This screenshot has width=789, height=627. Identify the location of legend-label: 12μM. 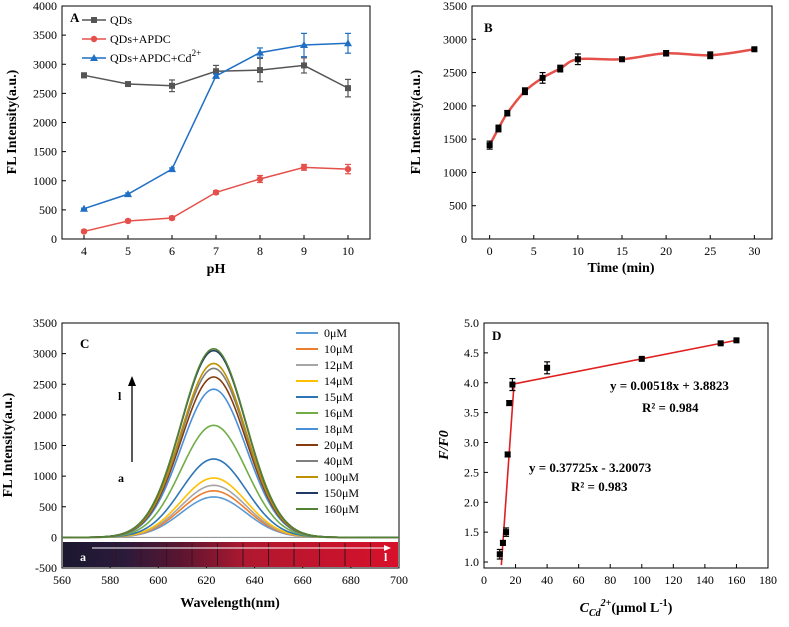
(338, 365).